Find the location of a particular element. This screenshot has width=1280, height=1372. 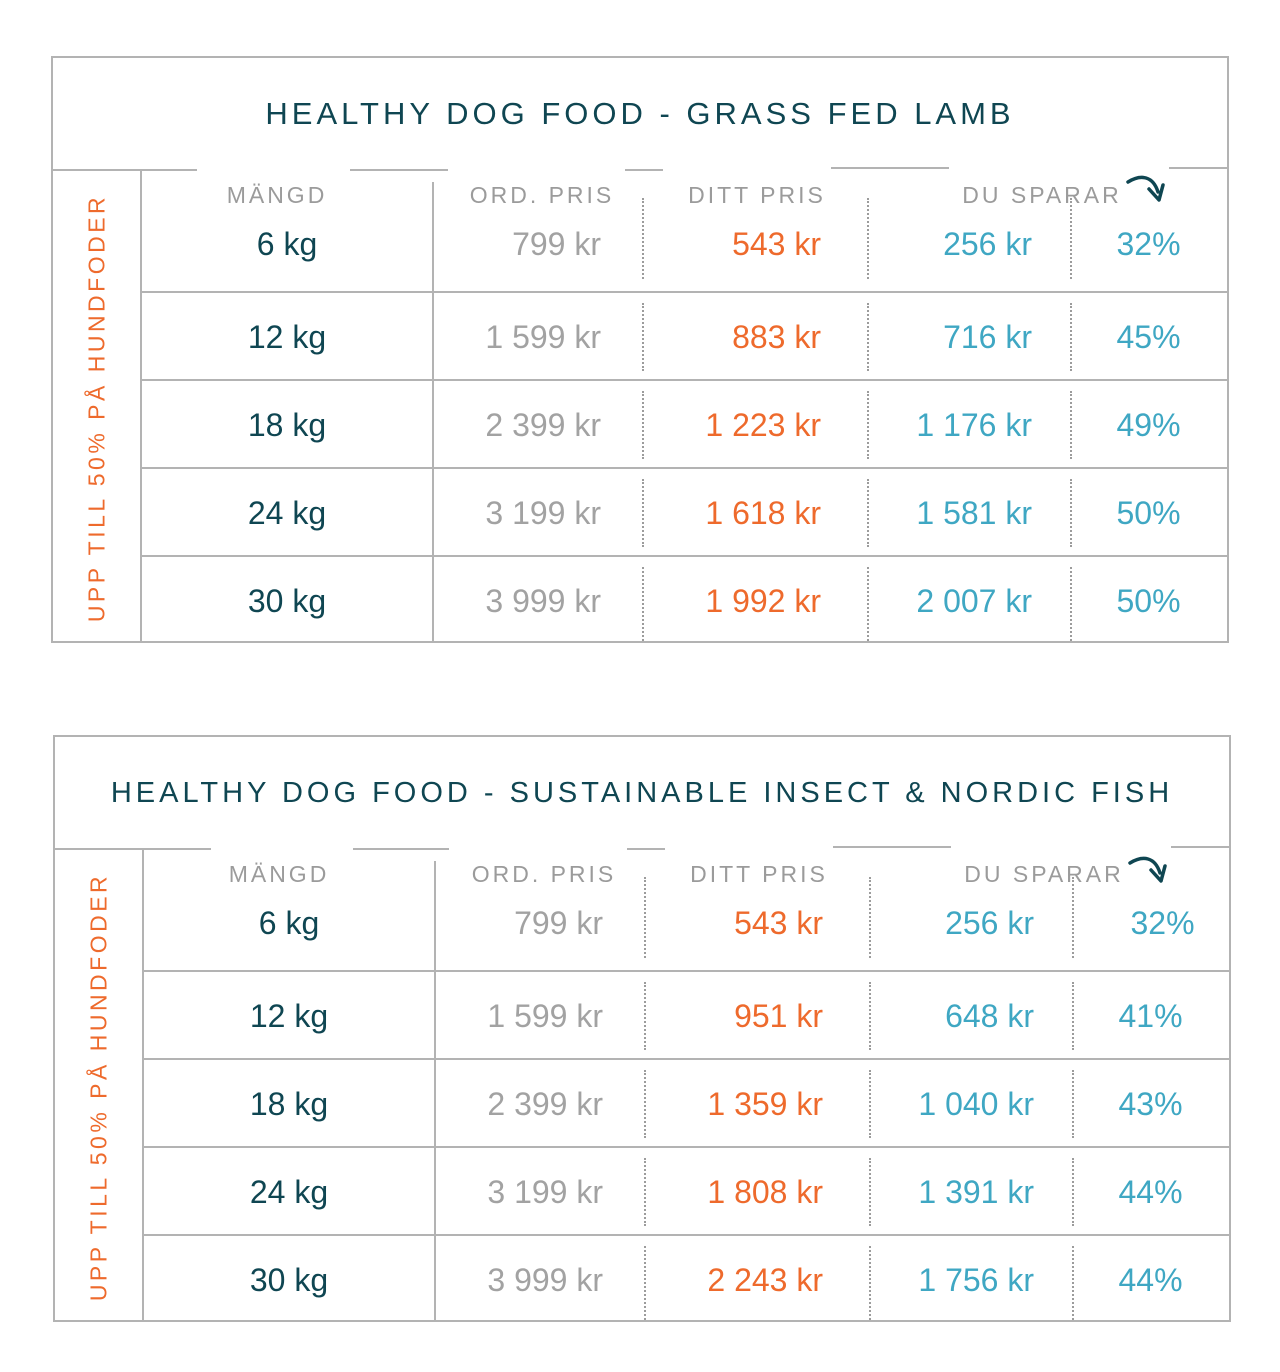

savings-cell: 716 kr is located at coordinates (987, 336).